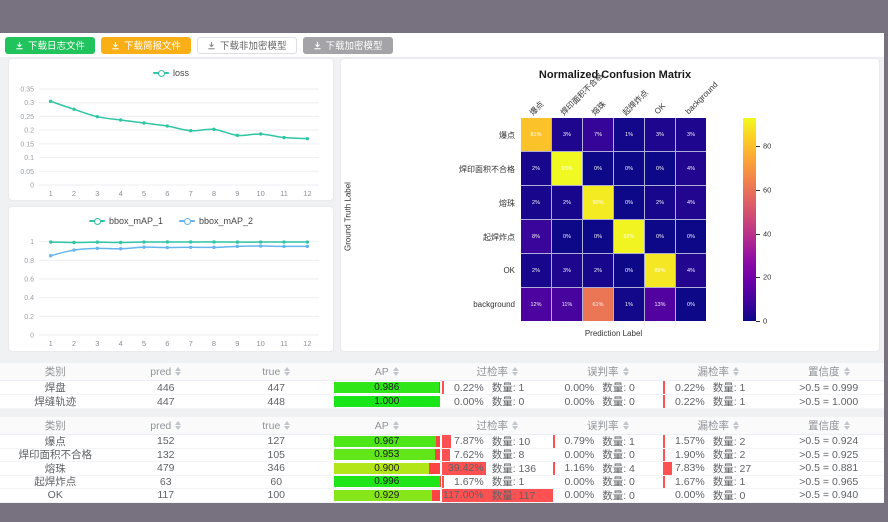 The width and height of the screenshot is (888, 522). I want to click on rate-percent: 1.57%, so click(689, 441).